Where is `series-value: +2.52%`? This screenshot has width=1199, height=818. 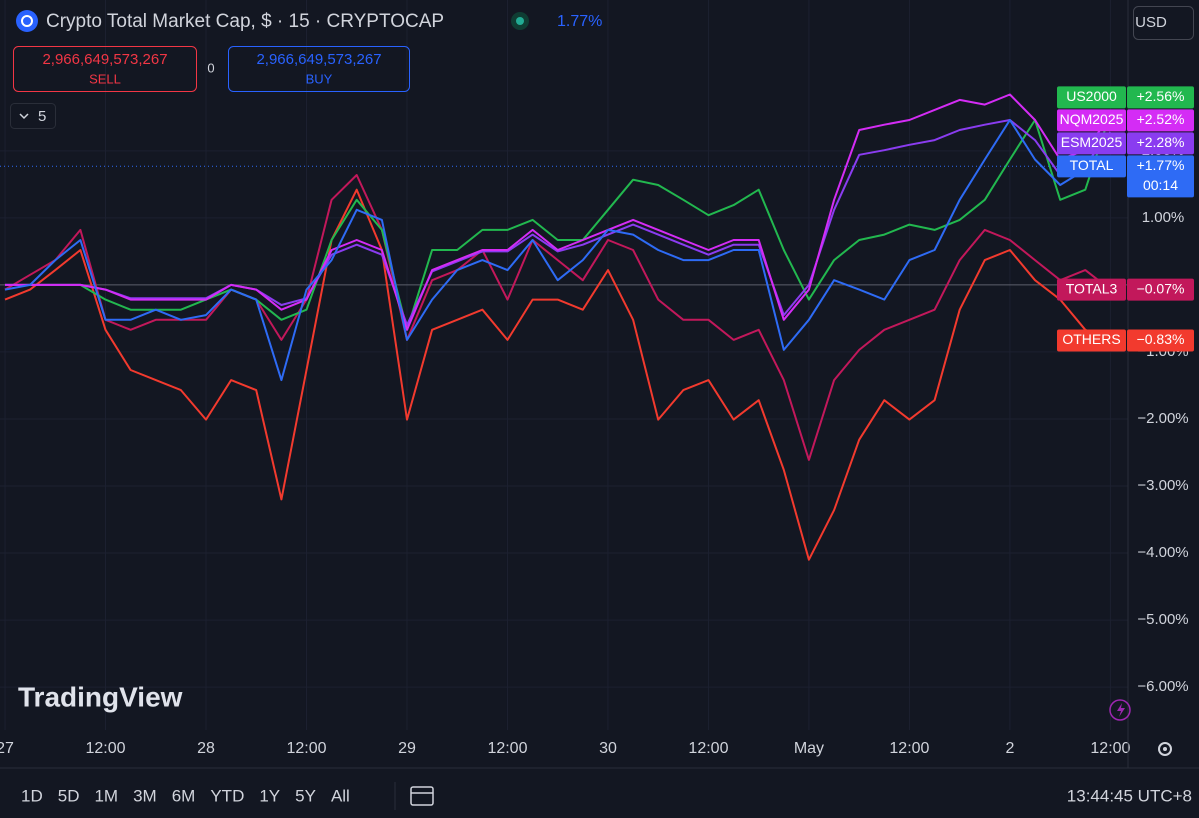 series-value: +2.52% is located at coordinates (1161, 119).